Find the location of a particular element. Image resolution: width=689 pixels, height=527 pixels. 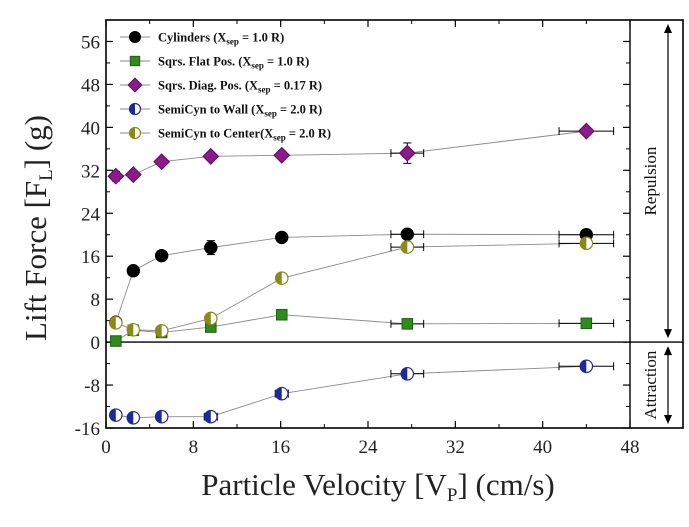

legend-label: Cylinders (Xsep = 1.0 R) is located at coordinates (221, 39).